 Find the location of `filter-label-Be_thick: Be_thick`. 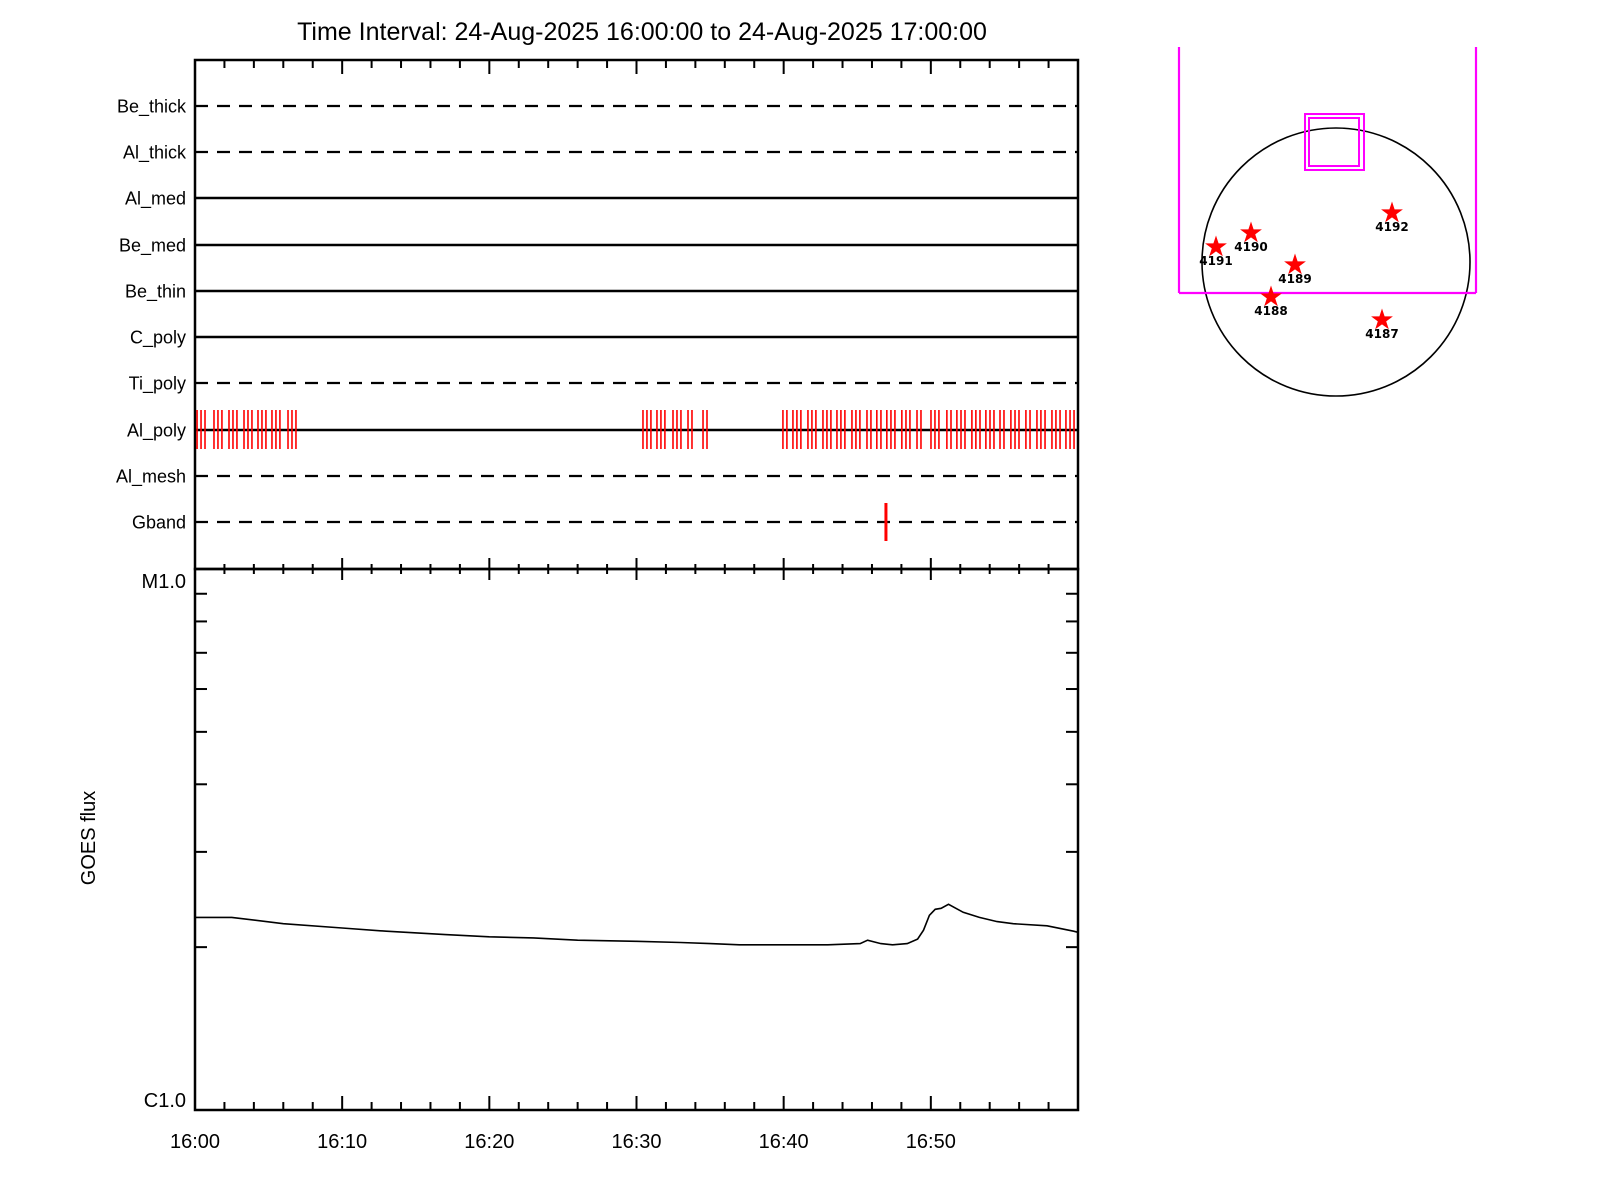

filter-label-Be_thick: Be_thick is located at coordinates (152, 107).